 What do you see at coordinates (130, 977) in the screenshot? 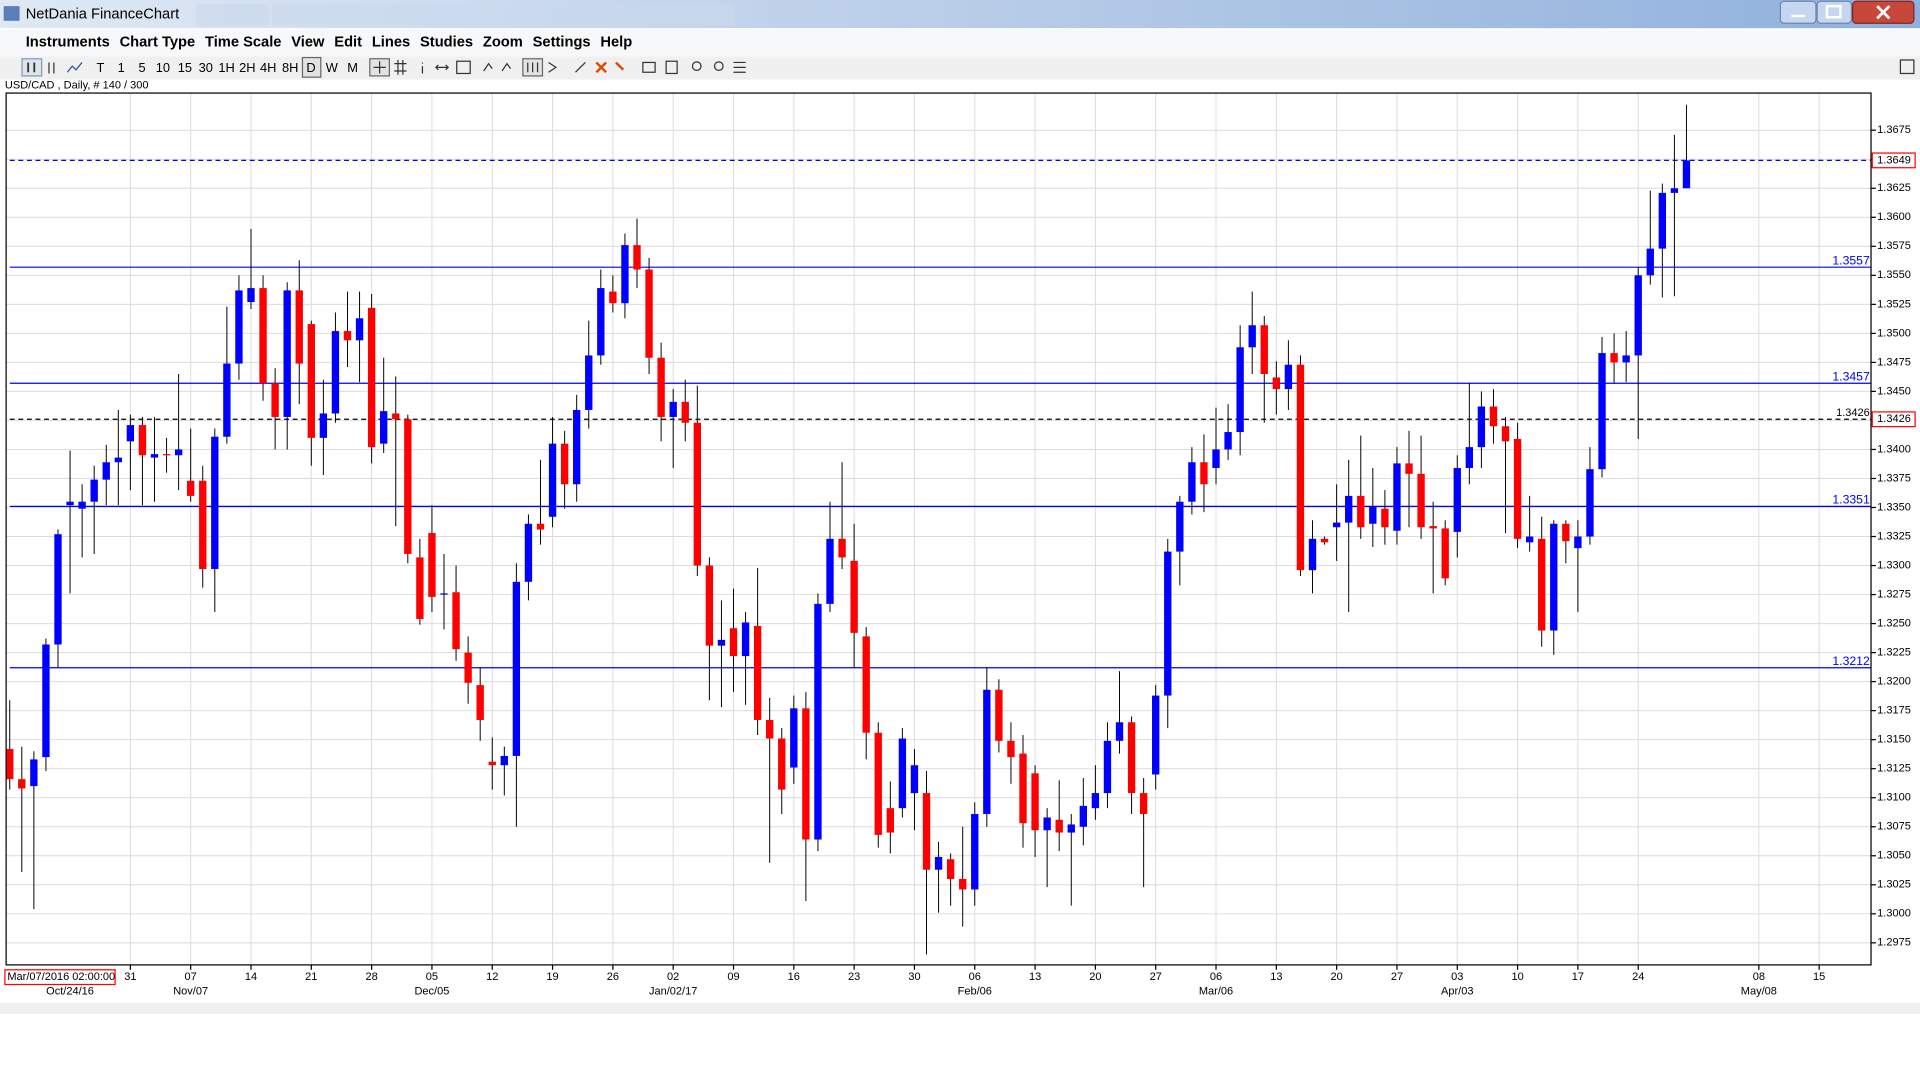
I see `x-tick-label: 31` at bounding box center [130, 977].